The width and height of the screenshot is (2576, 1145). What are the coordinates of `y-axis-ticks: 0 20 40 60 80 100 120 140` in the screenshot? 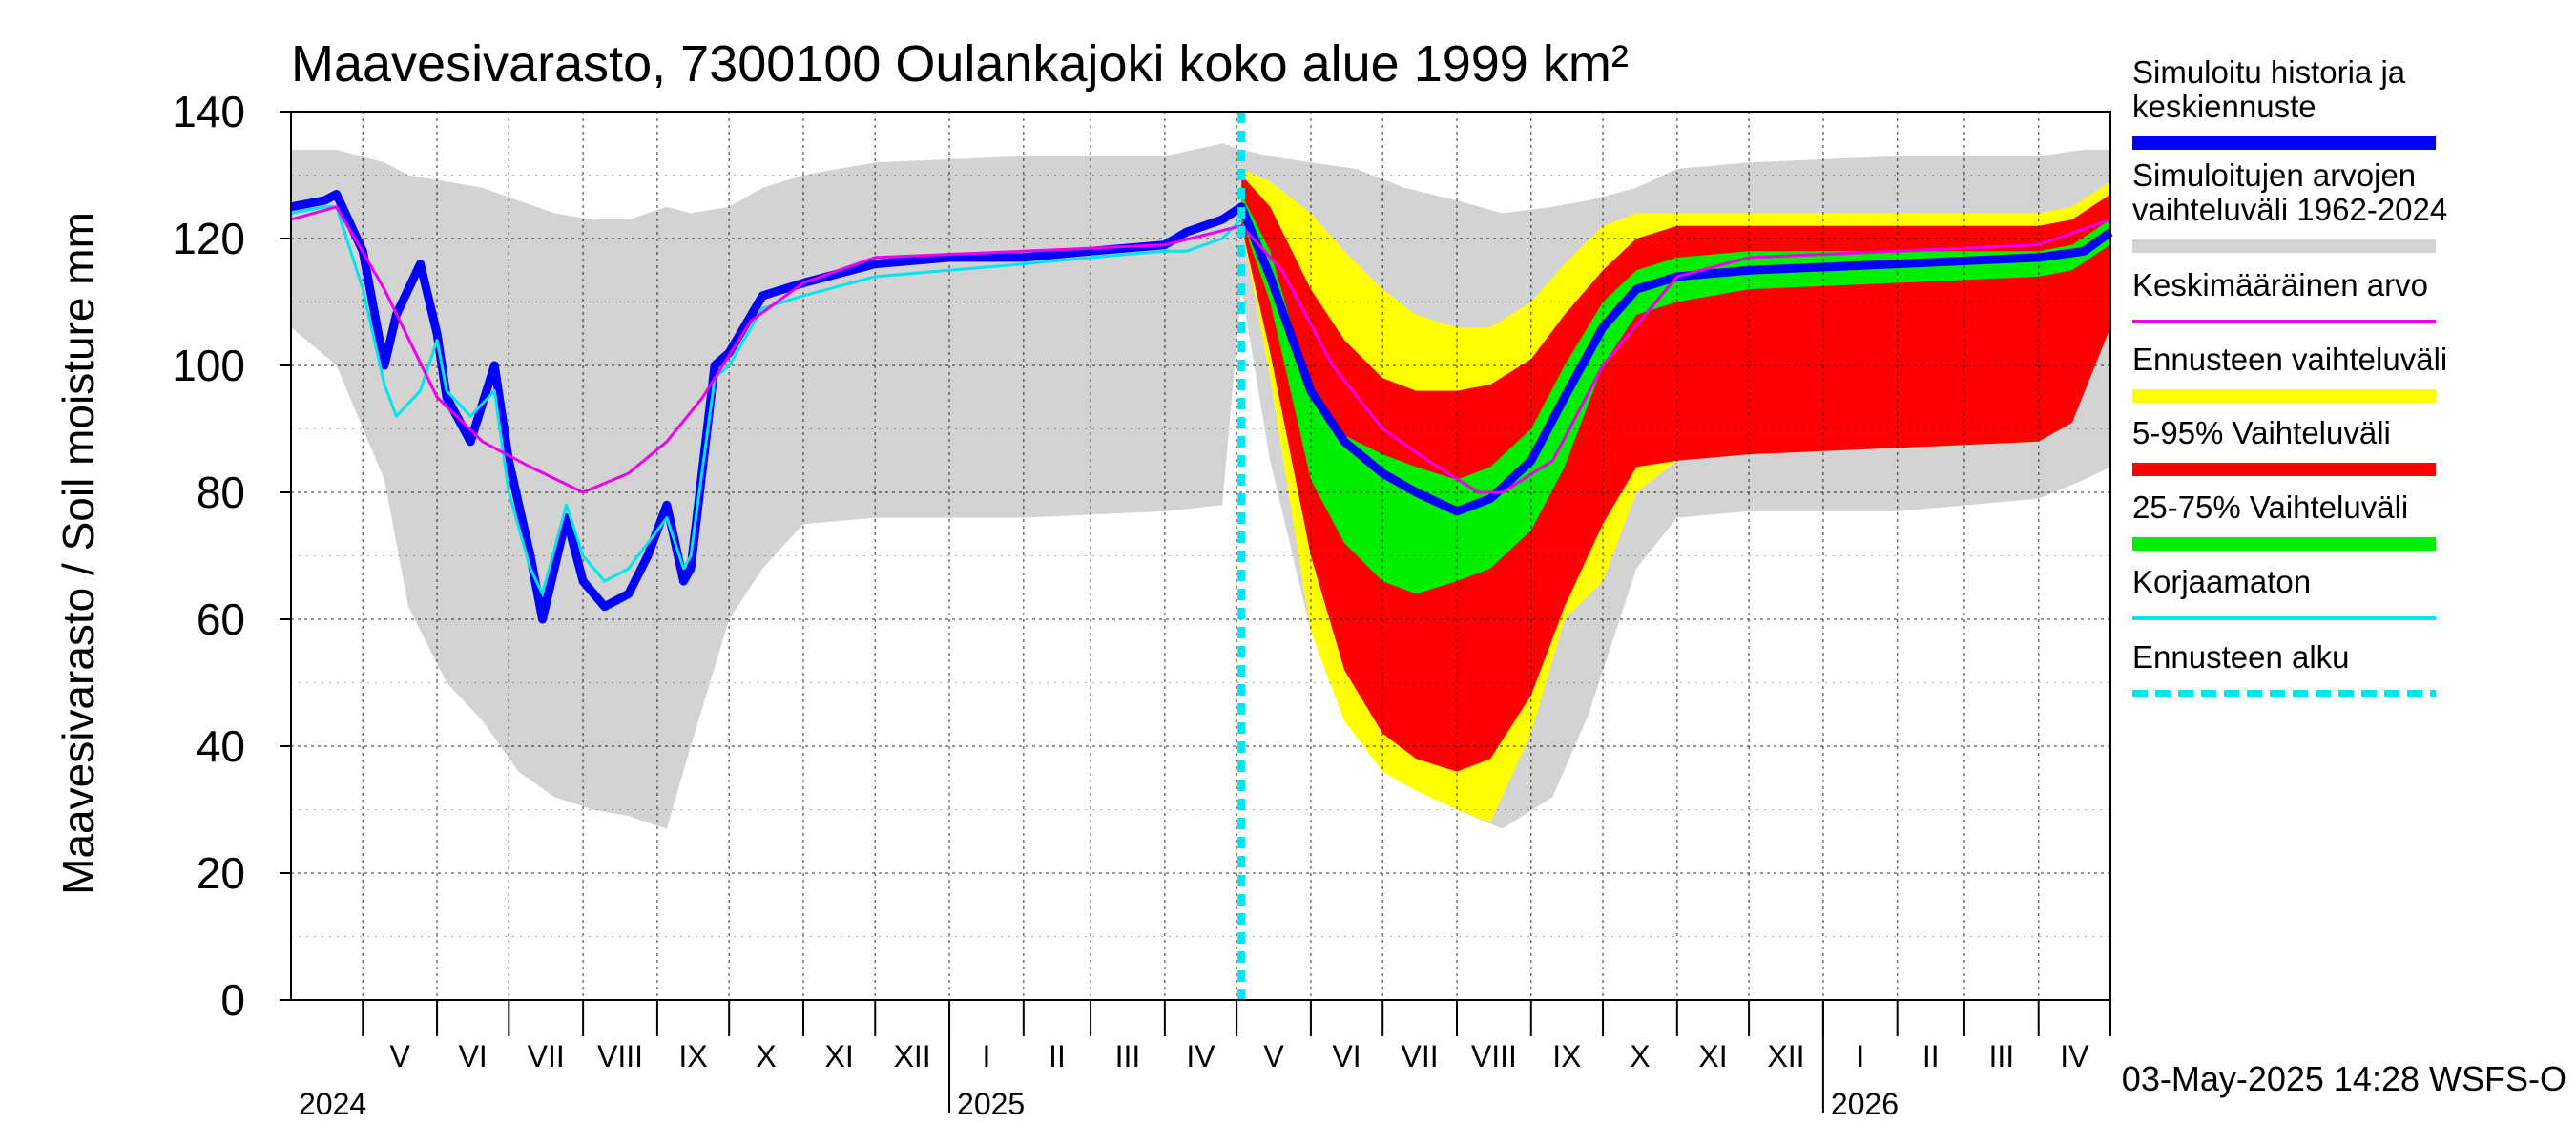 It's located at (231, 556).